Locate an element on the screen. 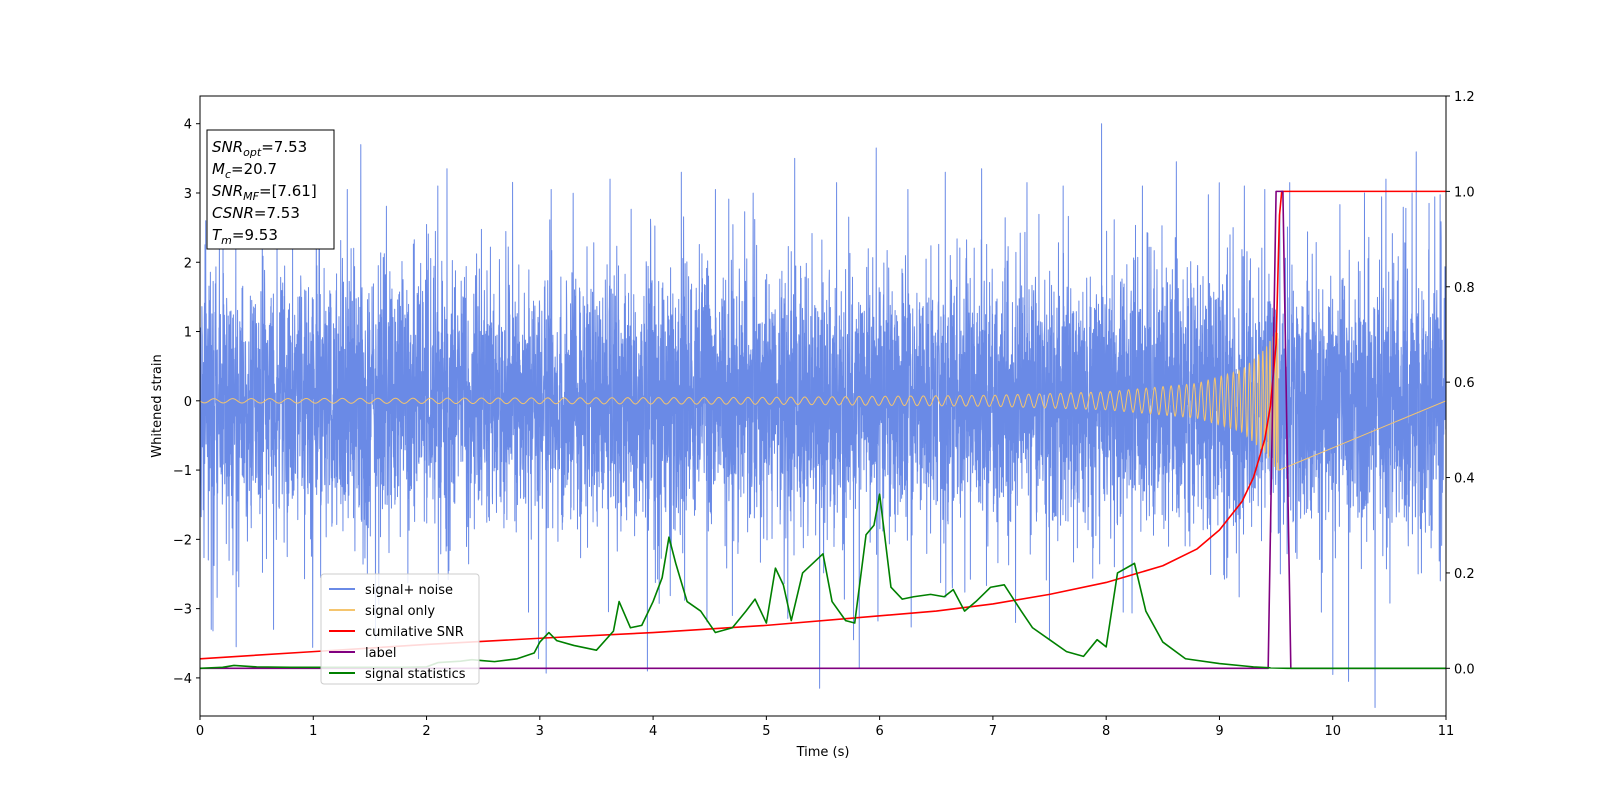  y-axis-right: 0.0 0.2 0.4 0.6 0.8 1.0 1.2 is located at coordinates (1460, 383).